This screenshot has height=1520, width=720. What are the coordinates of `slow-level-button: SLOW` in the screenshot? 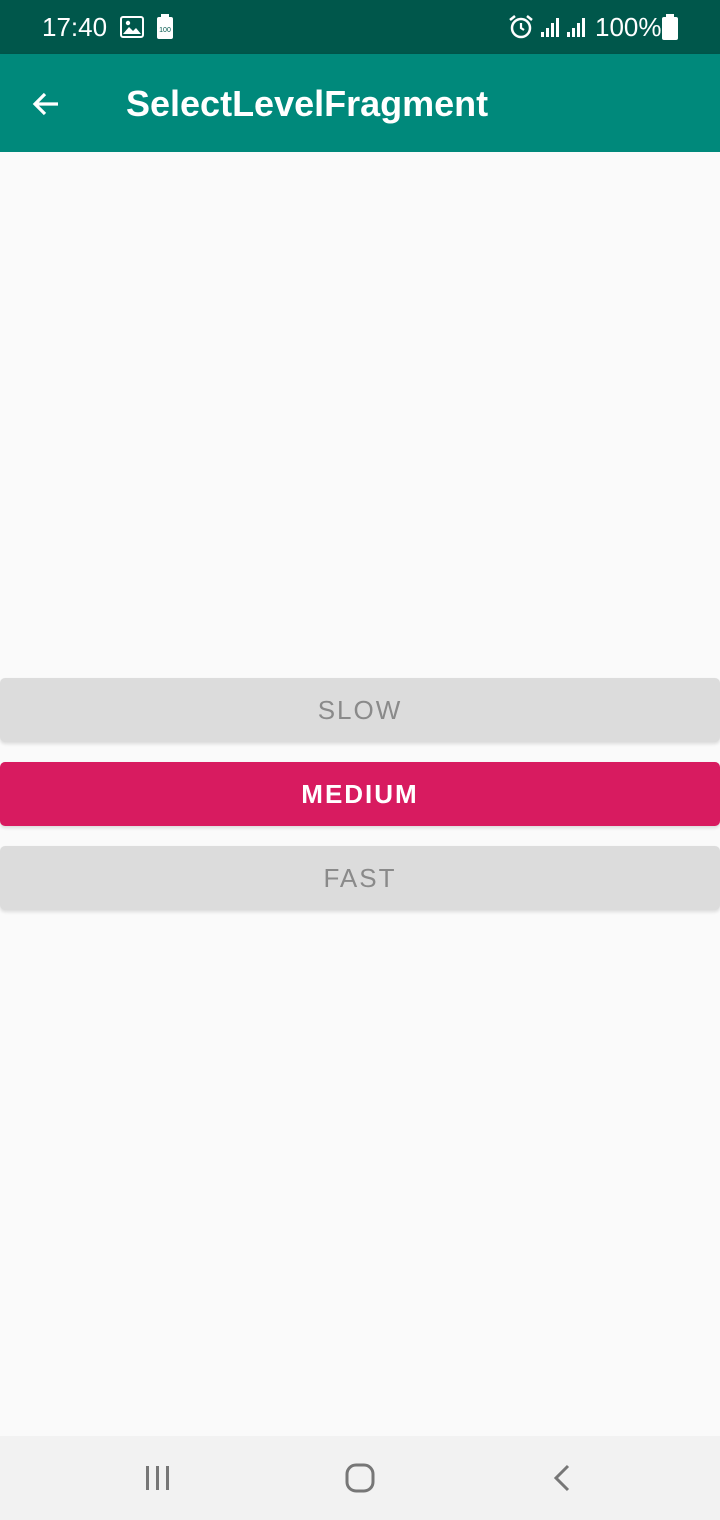 It's located at (360, 710).